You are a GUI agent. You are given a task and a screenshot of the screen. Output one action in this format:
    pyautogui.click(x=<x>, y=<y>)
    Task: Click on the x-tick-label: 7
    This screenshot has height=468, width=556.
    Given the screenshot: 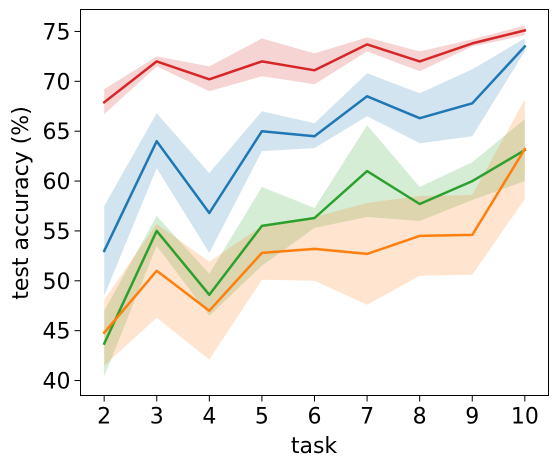 What is the action you would take?
    pyautogui.click(x=367, y=417)
    